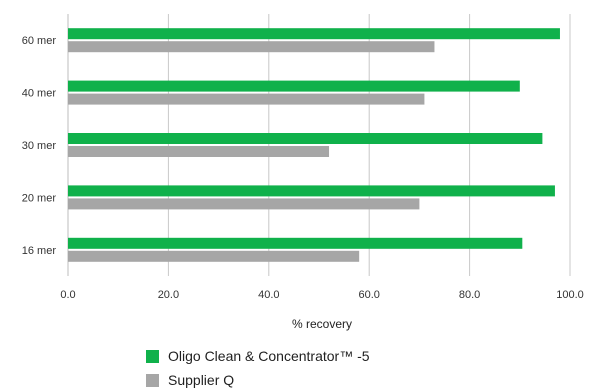 Image resolution: width=594 pixels, height=392 pixels. What do you see at coordinates (152, 380) in the screenshot?
I see `legend-swatch-supplier-q` at bounding box center [152, 380].